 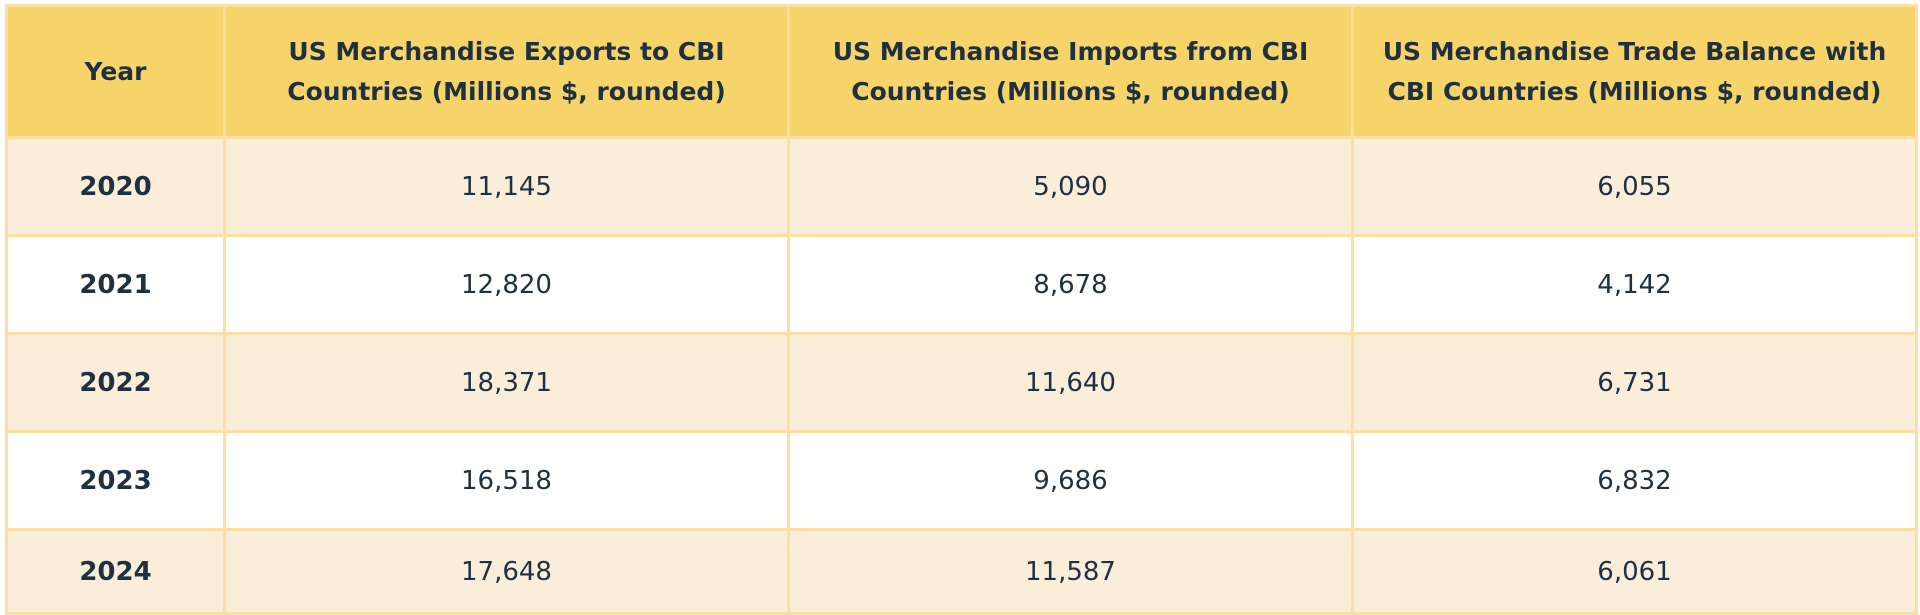 What do you see at coordinates (506, 186) in the screenshot?
I see `cell-exports: 11,145` at bounding box center [506, 186].